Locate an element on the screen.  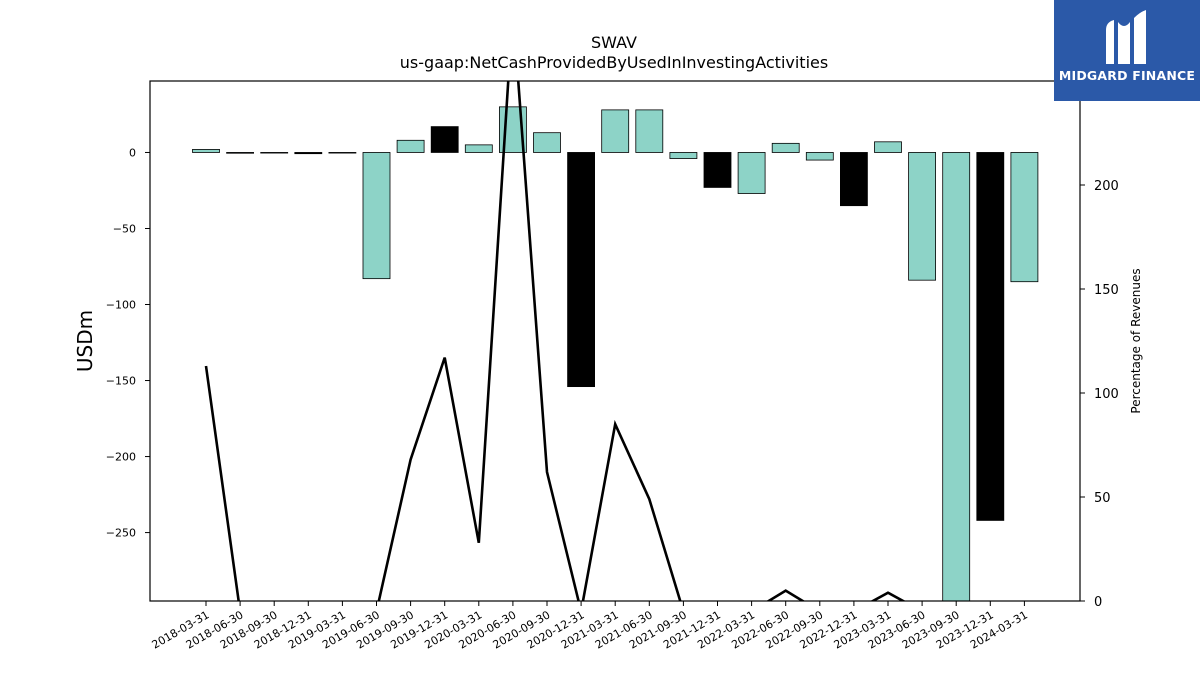
y2-tick-label: 150 is located at coordinates (1106, 290).